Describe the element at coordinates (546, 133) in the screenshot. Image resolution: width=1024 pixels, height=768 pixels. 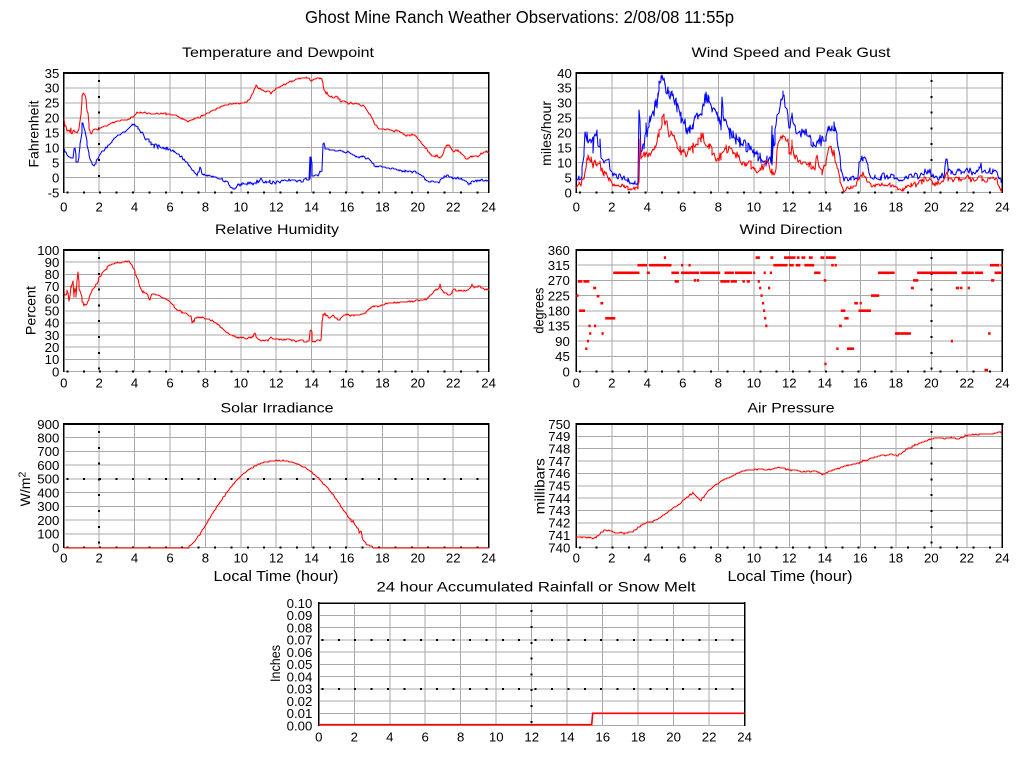
I see `svg-text: miles/hour` at that location.